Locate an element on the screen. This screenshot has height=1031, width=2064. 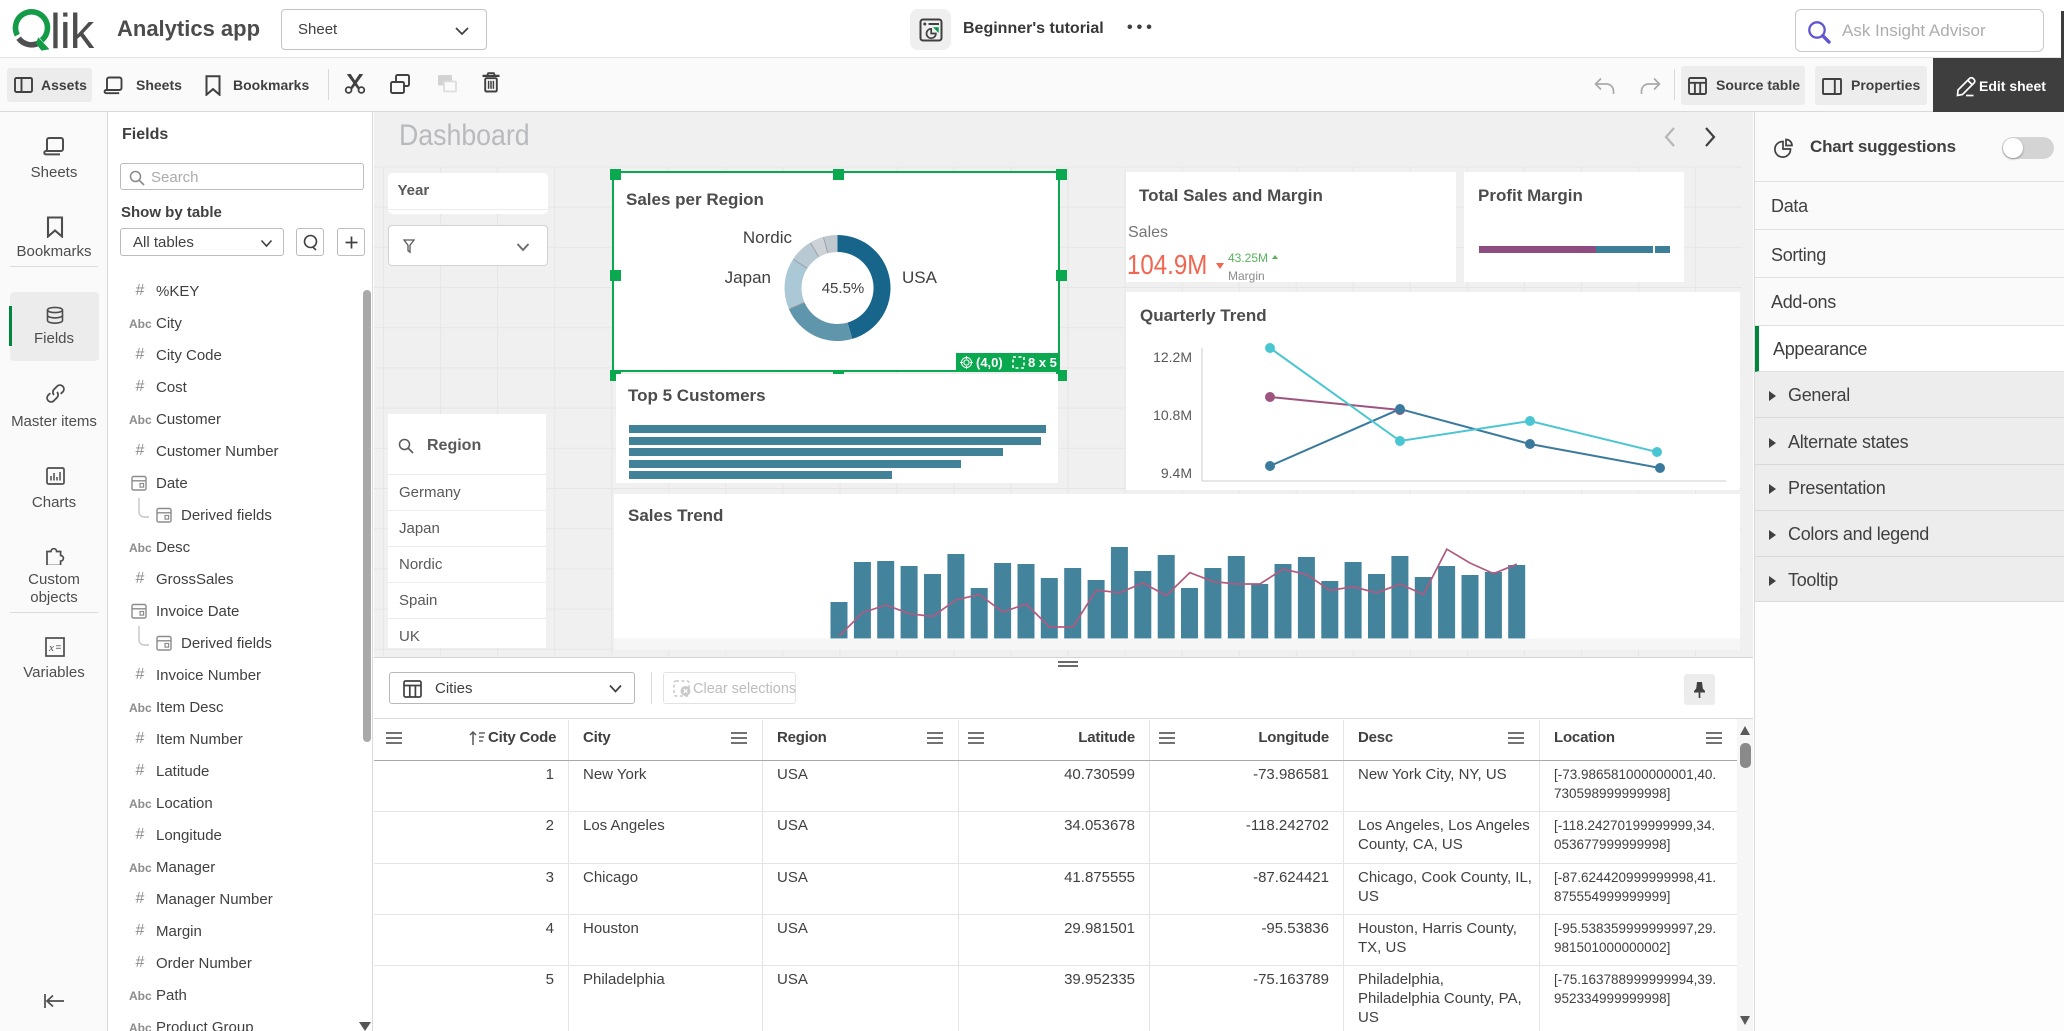
svg-text: 45.5% is located at coordinates (843, 288).